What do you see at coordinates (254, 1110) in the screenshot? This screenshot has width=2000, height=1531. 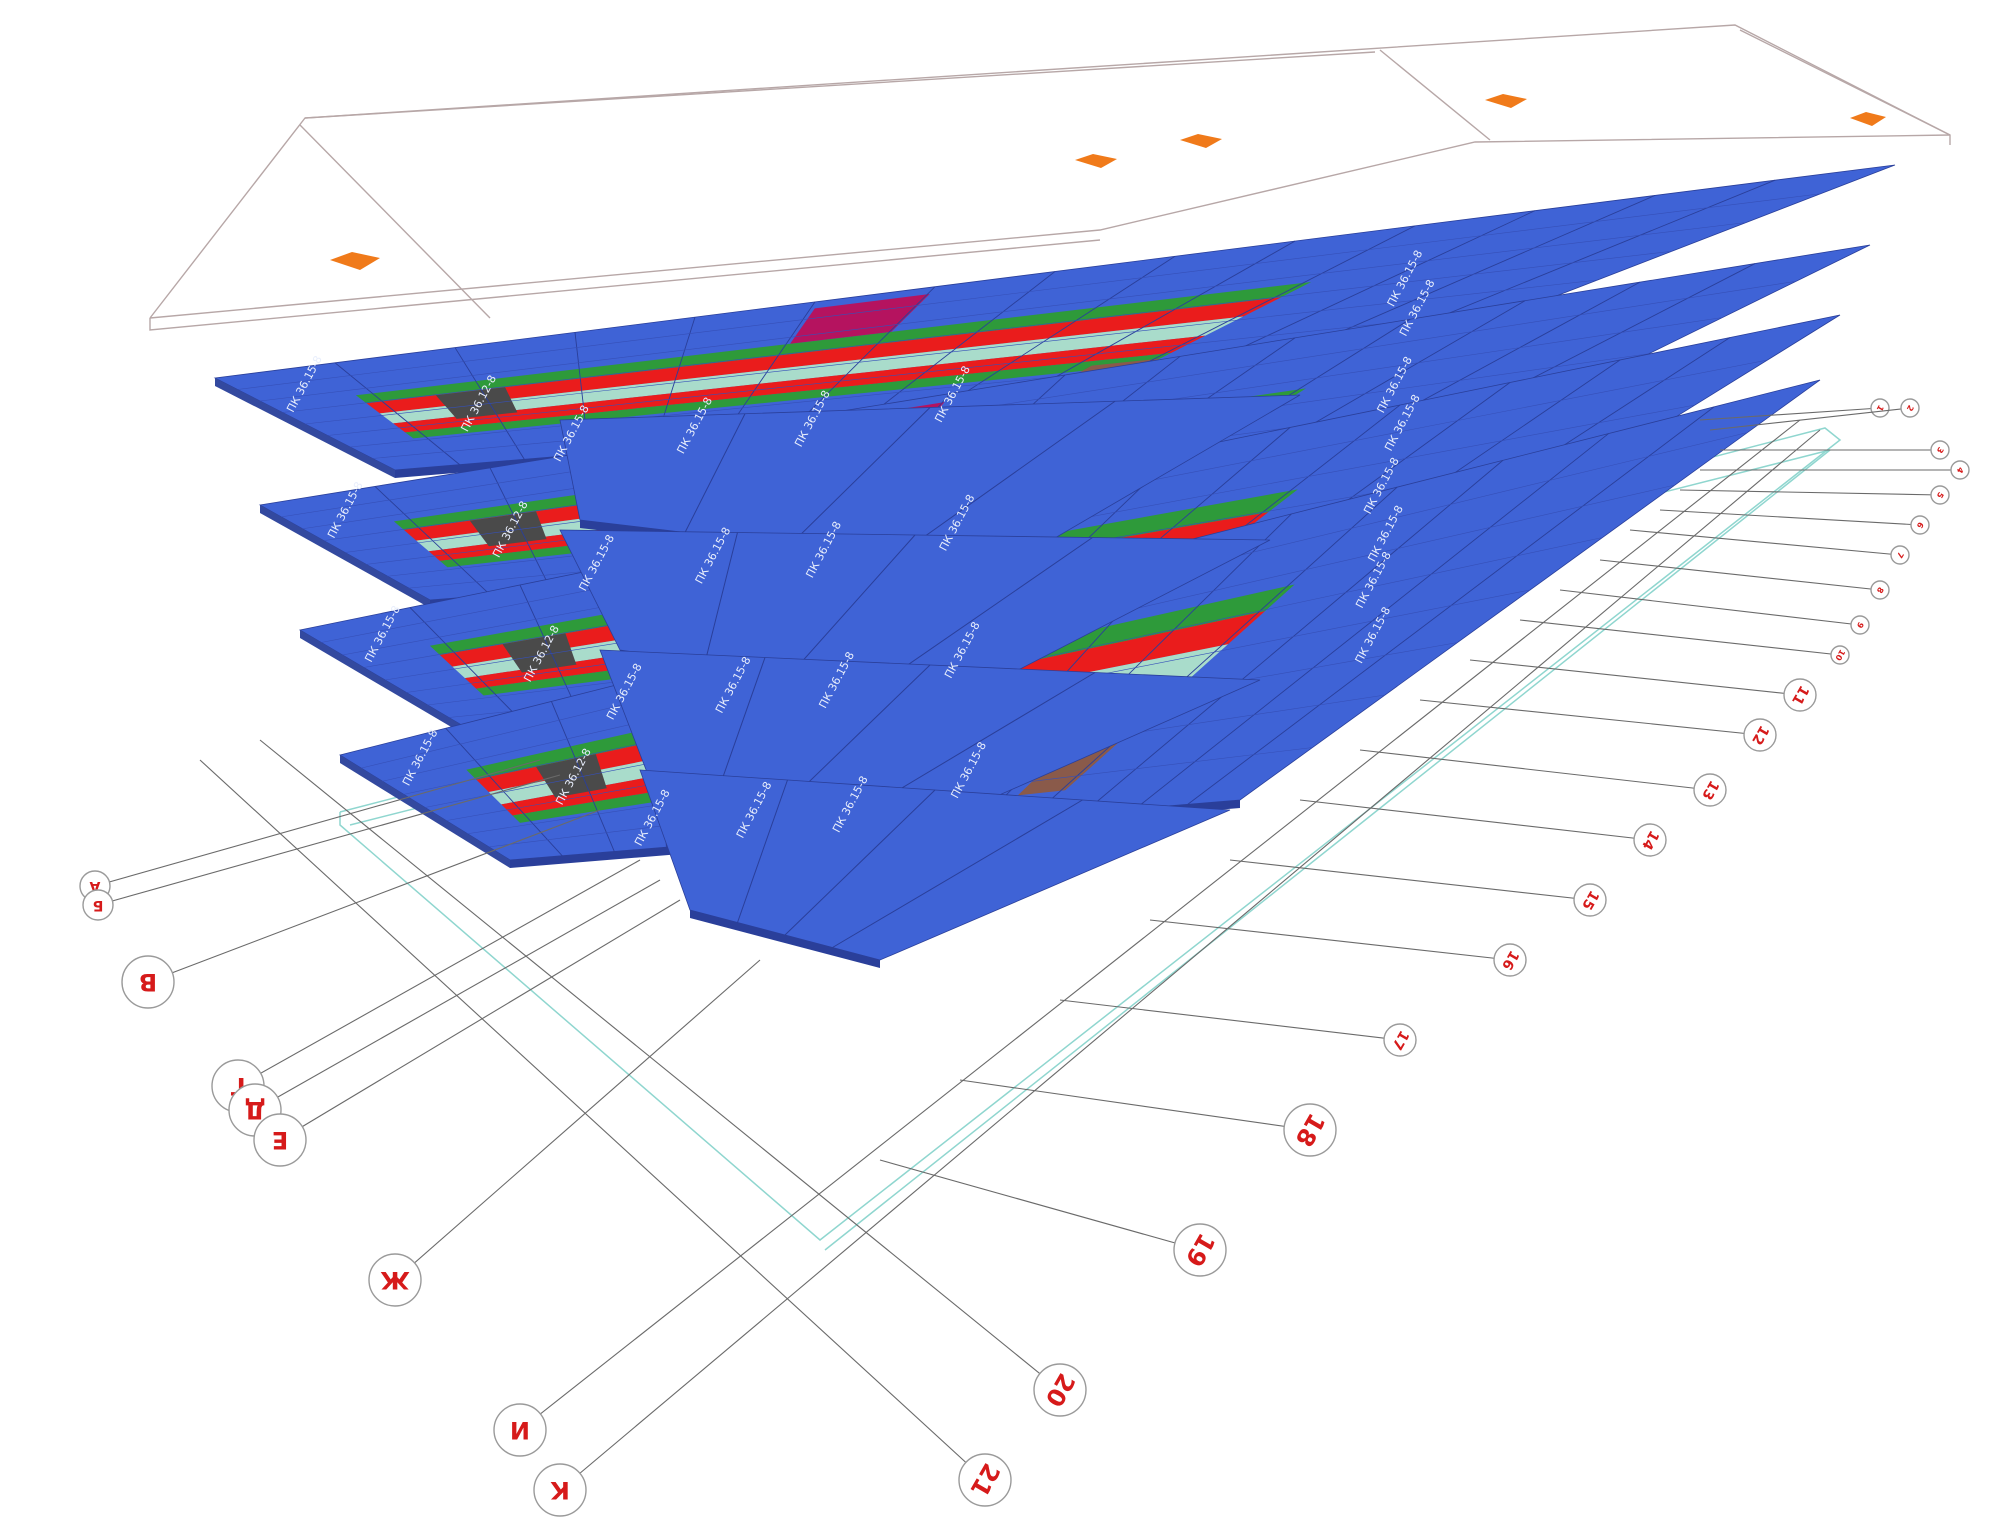 I see `axis-letter-label: Д` at bounding box center [254, 1110].